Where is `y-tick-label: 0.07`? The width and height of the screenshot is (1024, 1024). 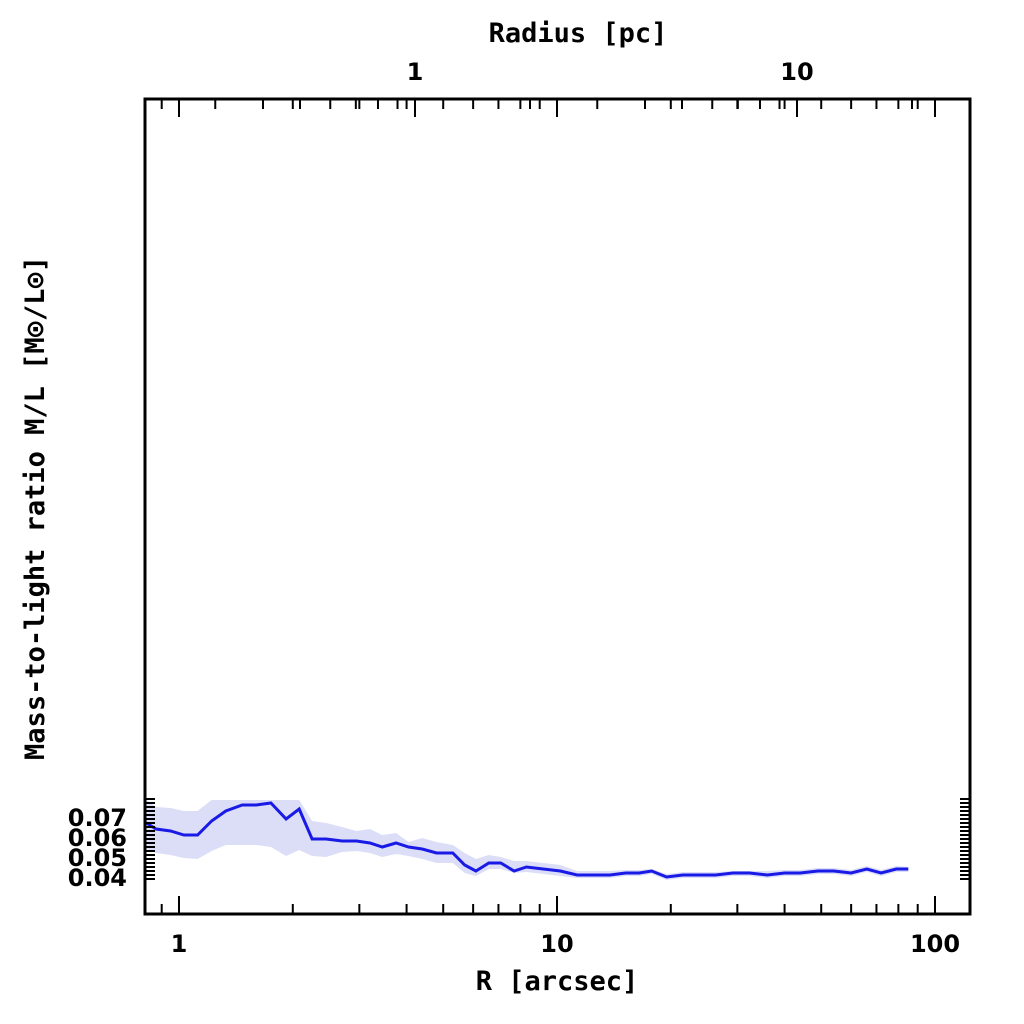 y-tick-label: 0.07 is located at coordinates (97, 818).